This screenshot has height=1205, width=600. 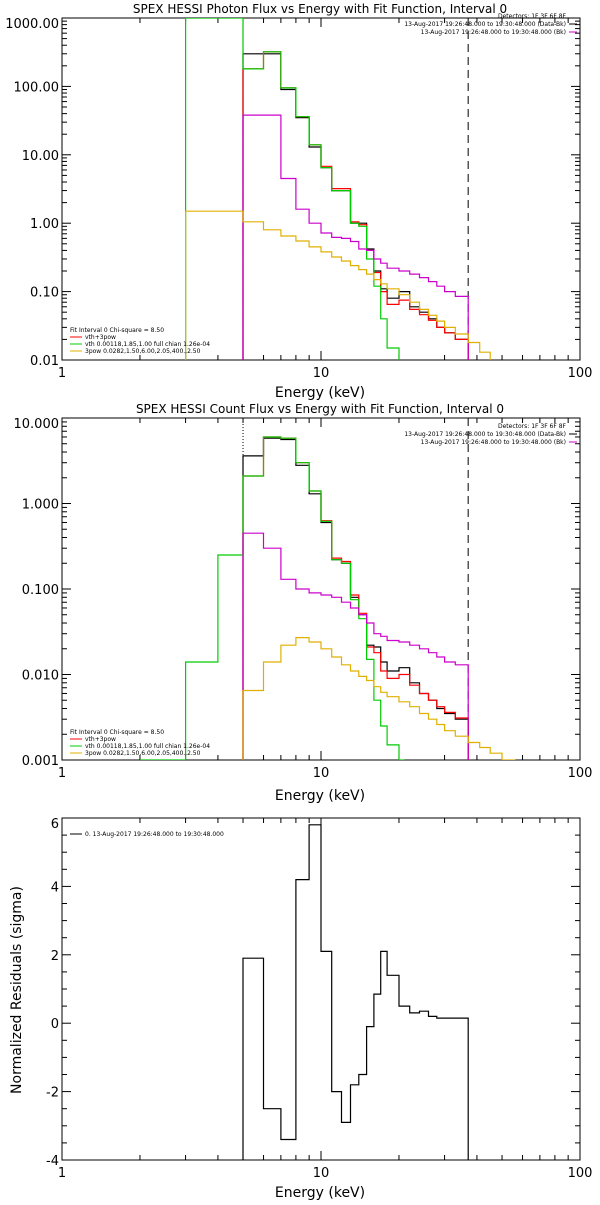 I want to click on y-axis-label: Normalized Residuals (sigma), so click(x=17, y=990).